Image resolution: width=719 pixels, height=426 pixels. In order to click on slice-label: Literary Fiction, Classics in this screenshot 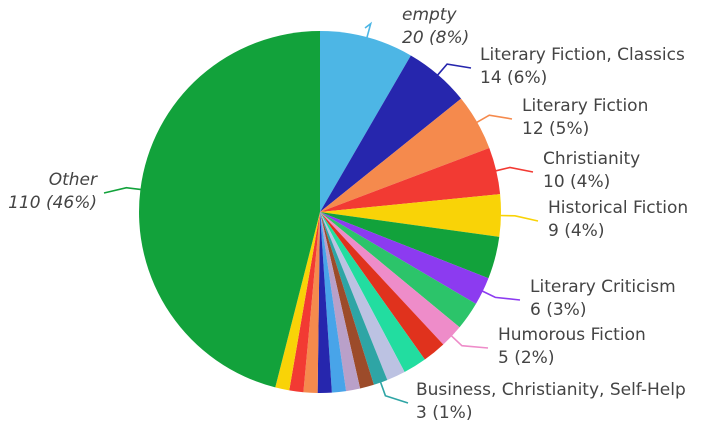, I will do `click(582, 55)`.